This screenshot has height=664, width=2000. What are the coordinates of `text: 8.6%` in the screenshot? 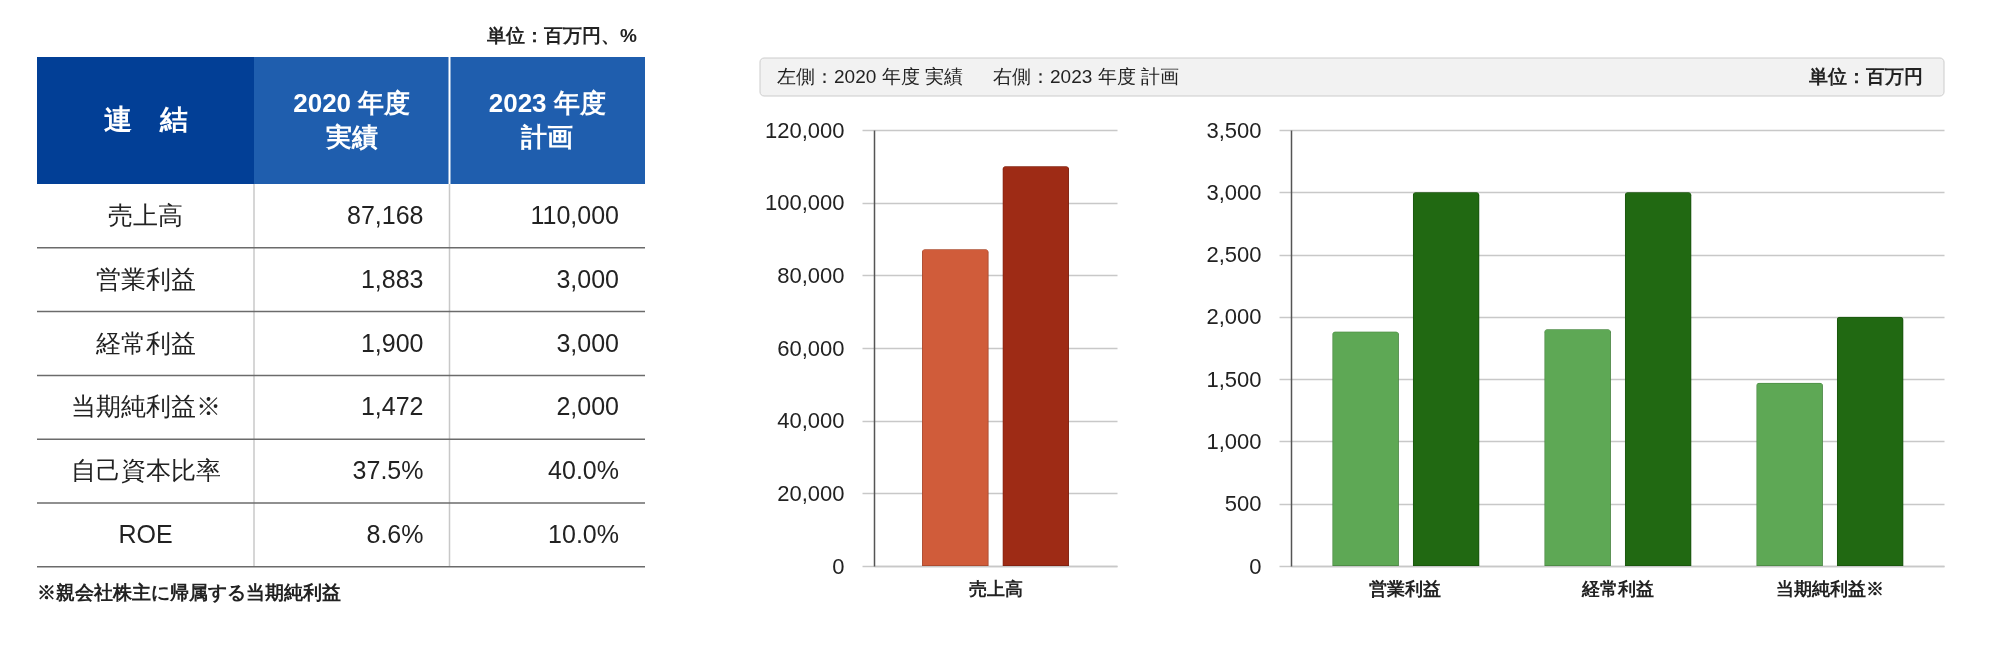 It's located at (395, 533).